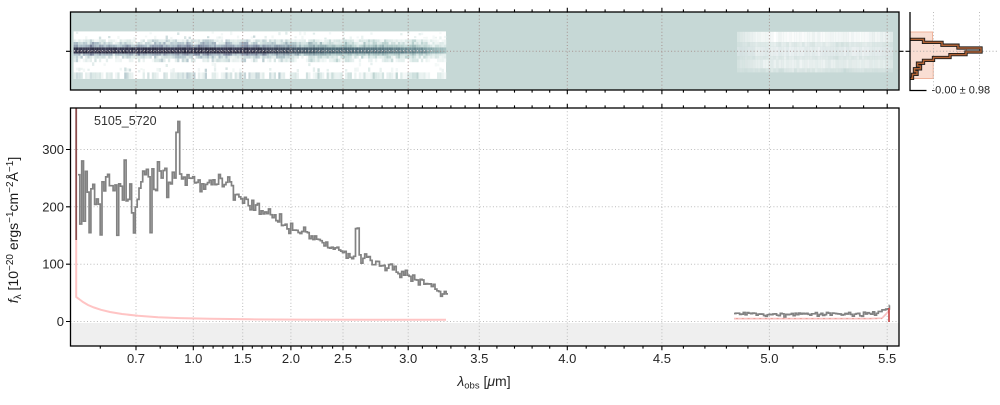 This screenshot has width=1000, height=405. Describe the element at coordinates (662, 358) in the screenshot. I see `svg-text: 4.5` at that location.